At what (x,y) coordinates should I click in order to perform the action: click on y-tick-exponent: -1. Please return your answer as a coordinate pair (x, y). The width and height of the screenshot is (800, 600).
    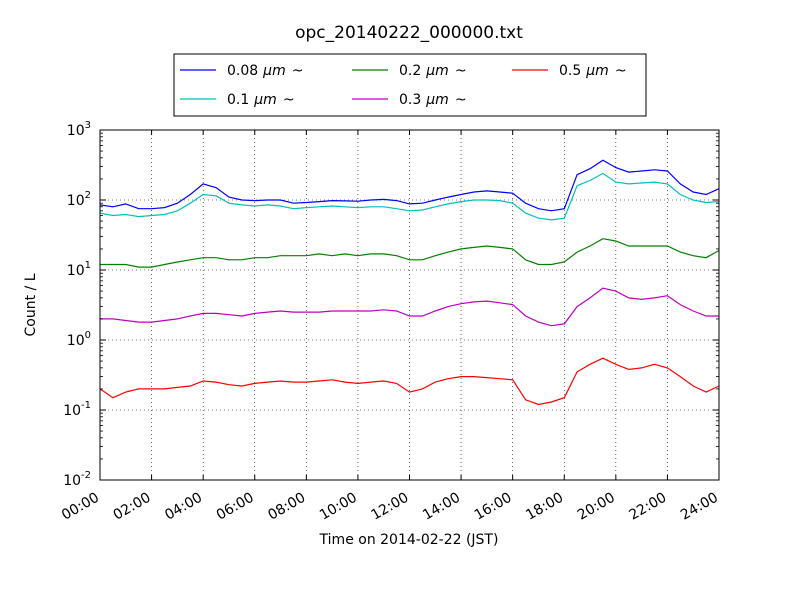
    Looking at the image, I should click on (86, 405).